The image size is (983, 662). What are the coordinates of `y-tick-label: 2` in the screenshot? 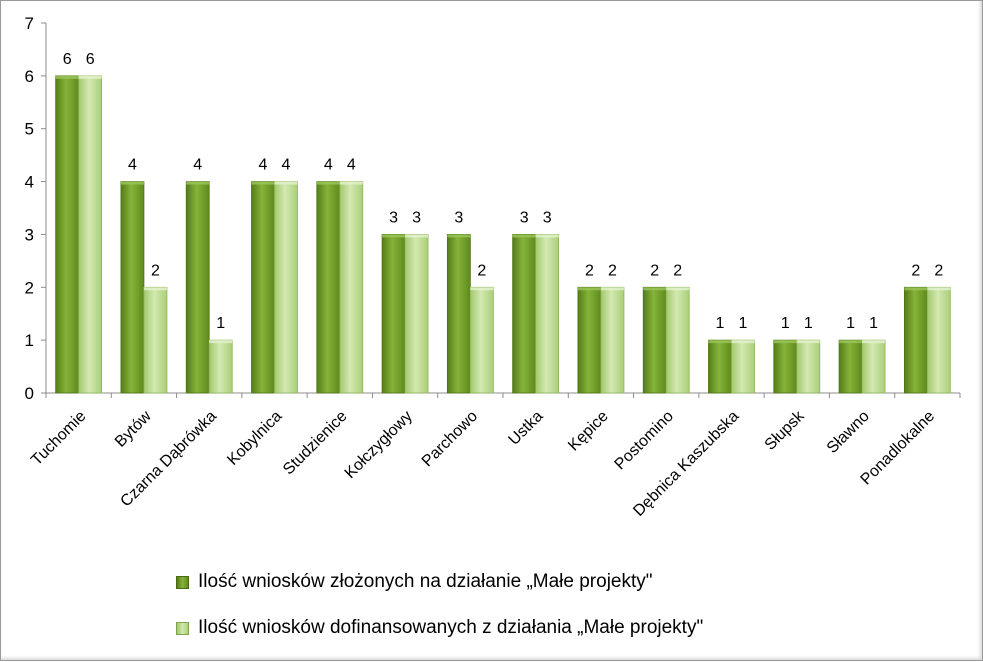 It's located at (29, 287).